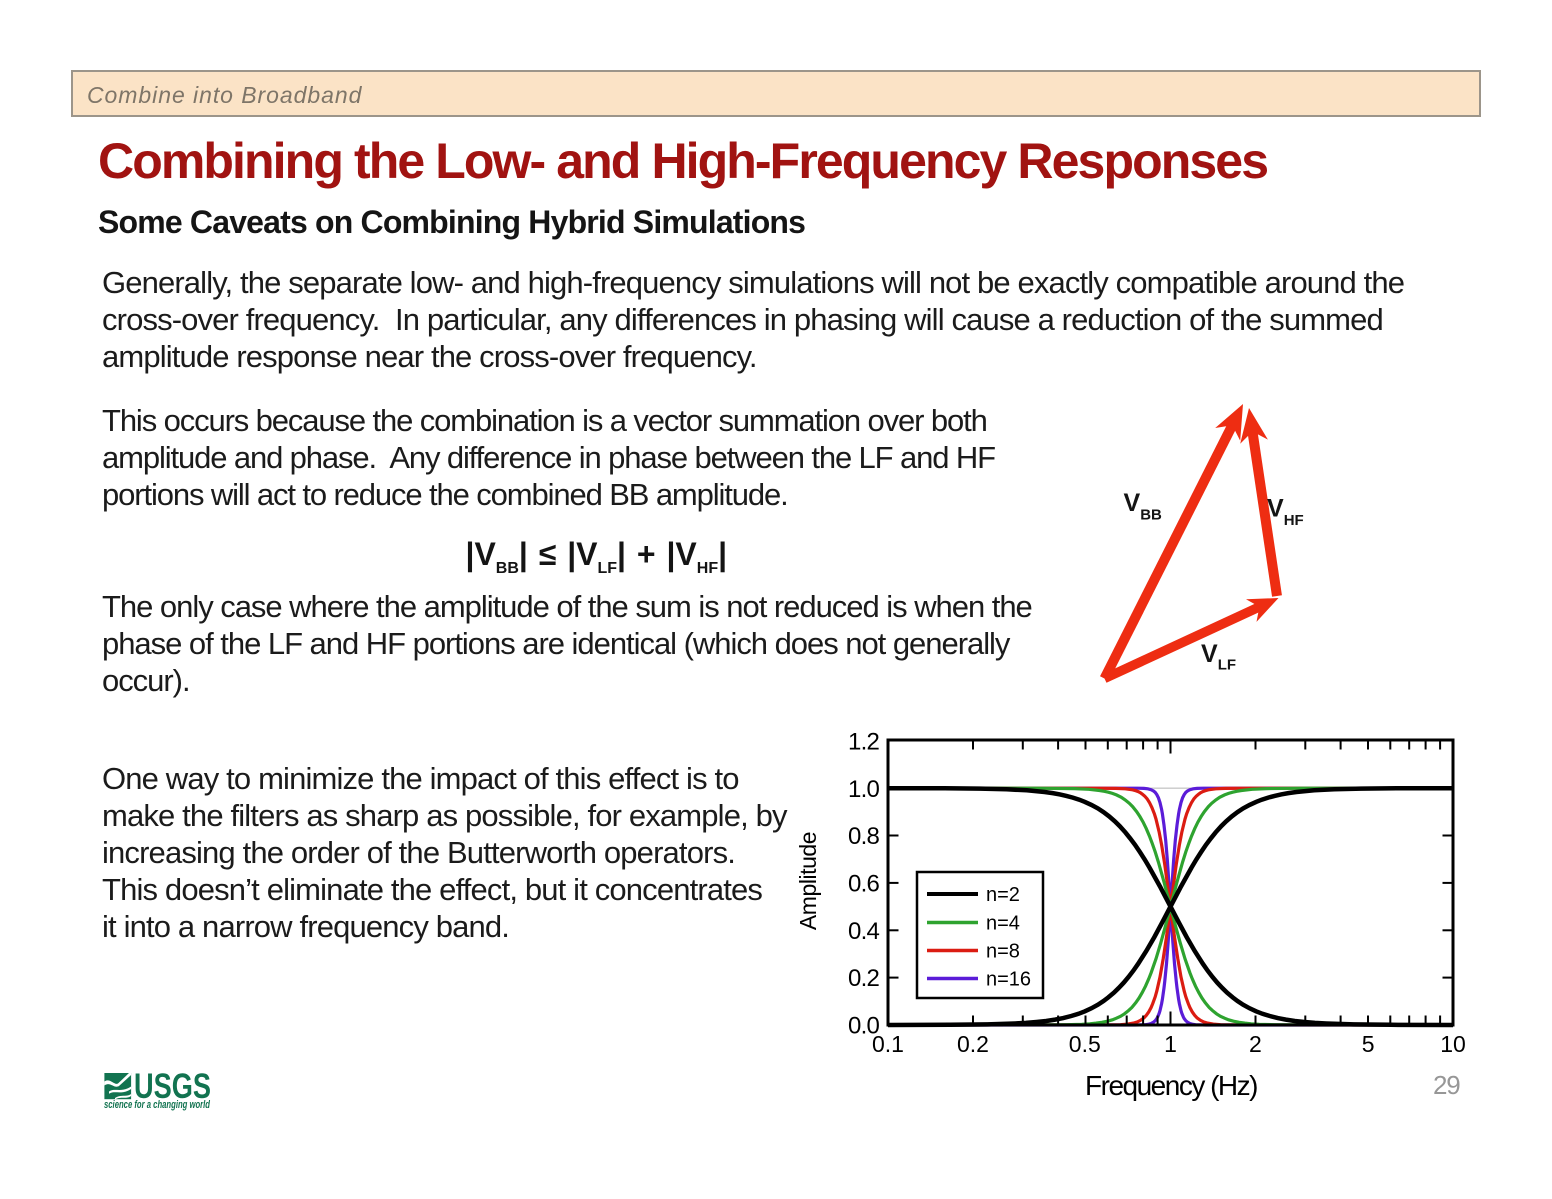 The image size is (1552, 1199). Describe the element at coordinates (1085, 1044) in the screenshot. I see `svg-text: 0.5` at that location.